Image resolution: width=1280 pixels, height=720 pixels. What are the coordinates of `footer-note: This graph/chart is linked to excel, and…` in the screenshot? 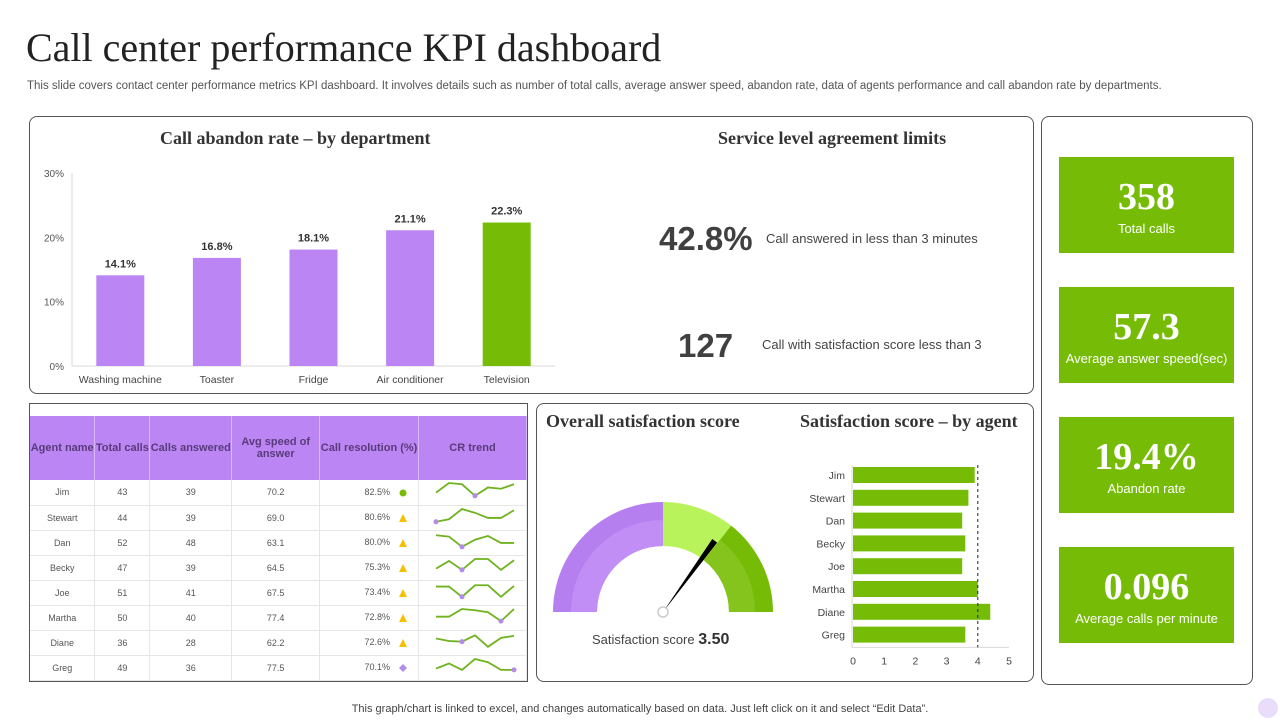 It's located at (640, 709).